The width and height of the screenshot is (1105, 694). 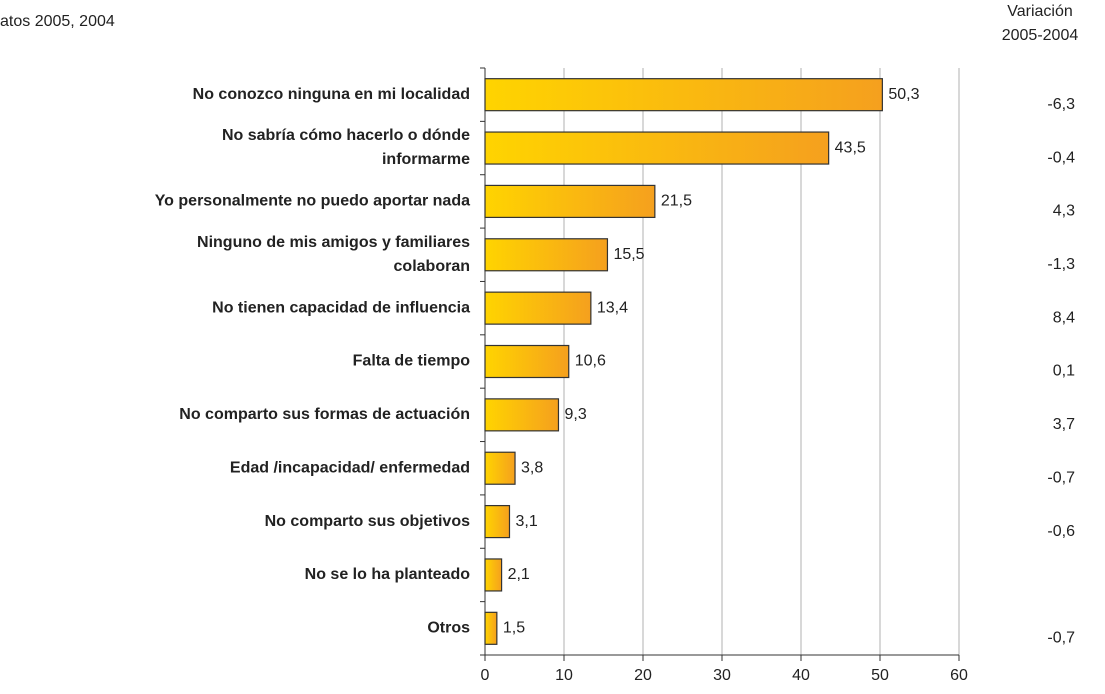 What do you see at coordinates (1061, 104) in the screenshot?
I see `variation-label: -6,3` at bounding box center [1061, 104].